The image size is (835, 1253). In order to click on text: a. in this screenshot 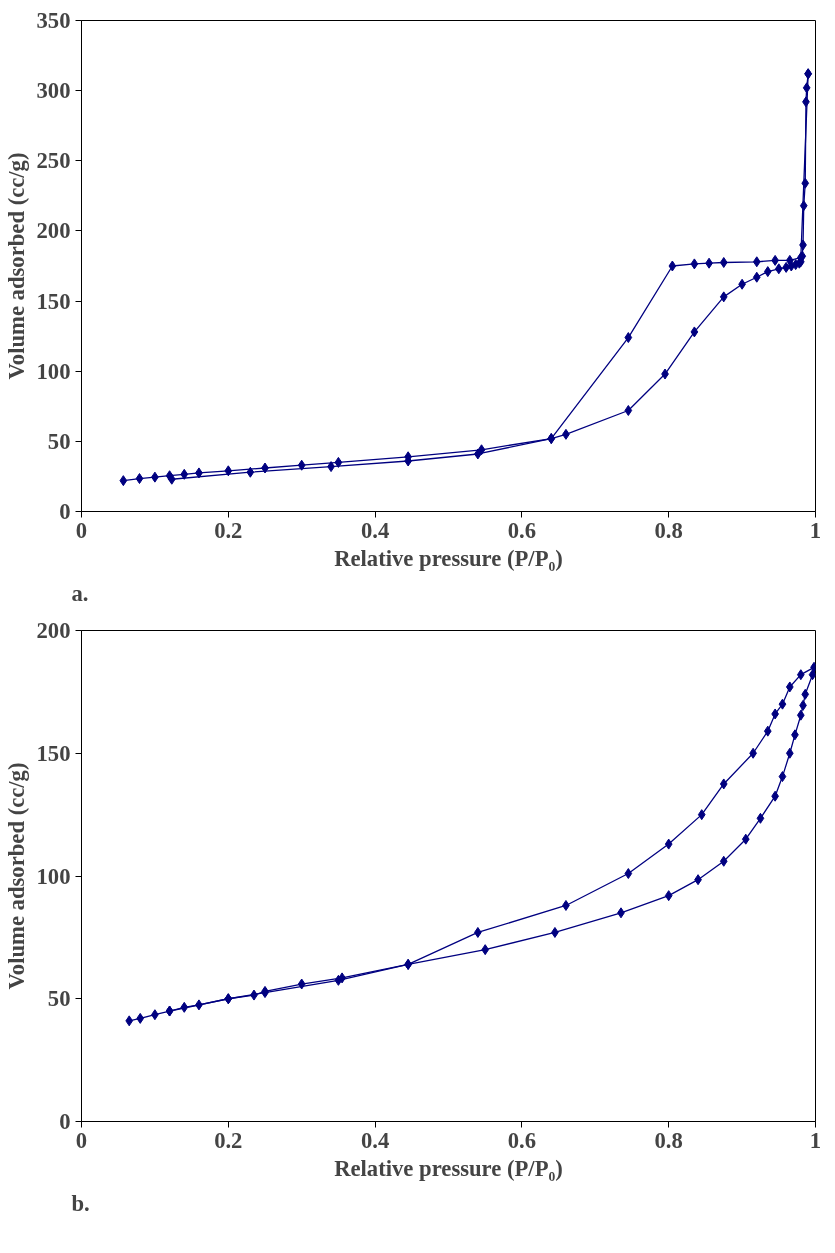, I will do `click(80, 593)`.